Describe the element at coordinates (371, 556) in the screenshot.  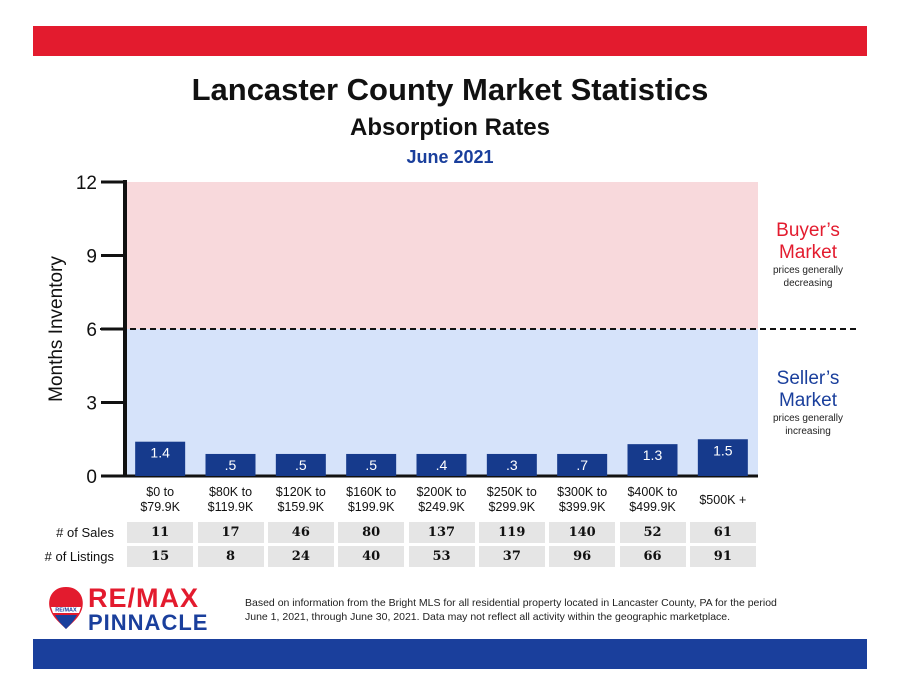
I see `listings-cell: 40` at that location.